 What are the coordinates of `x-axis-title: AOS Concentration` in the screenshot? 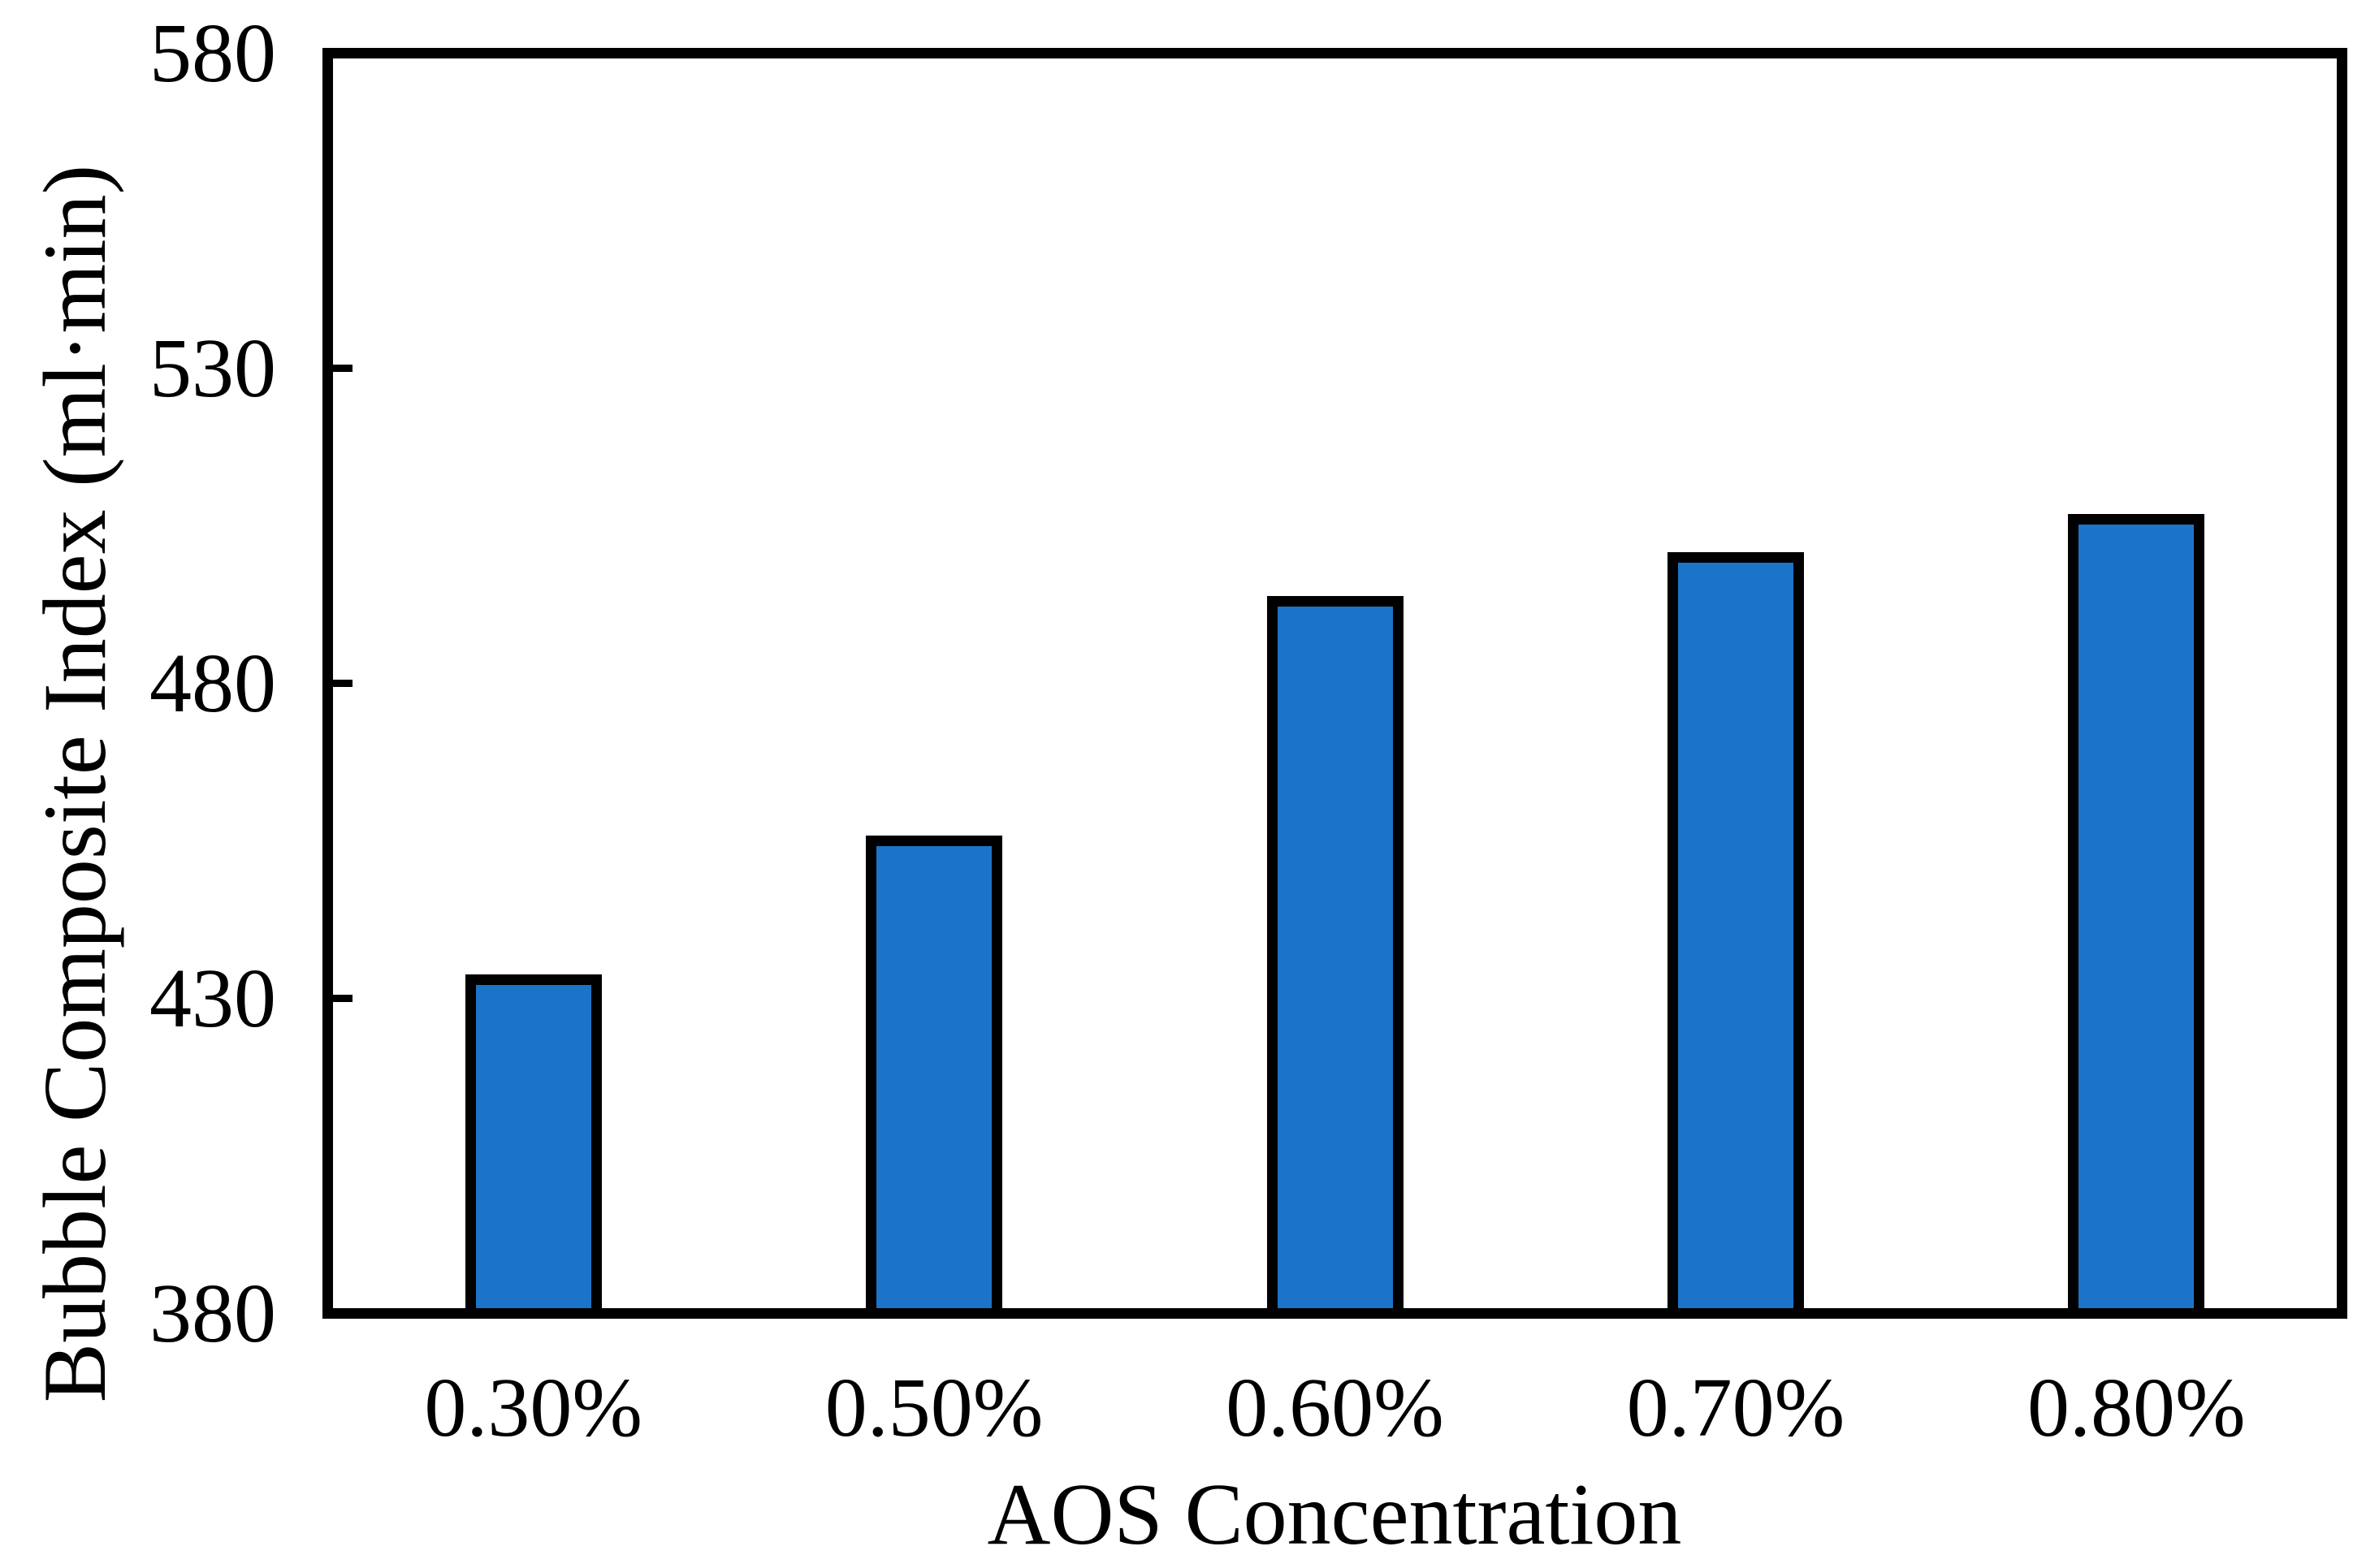 It's located at (1334, 1514).